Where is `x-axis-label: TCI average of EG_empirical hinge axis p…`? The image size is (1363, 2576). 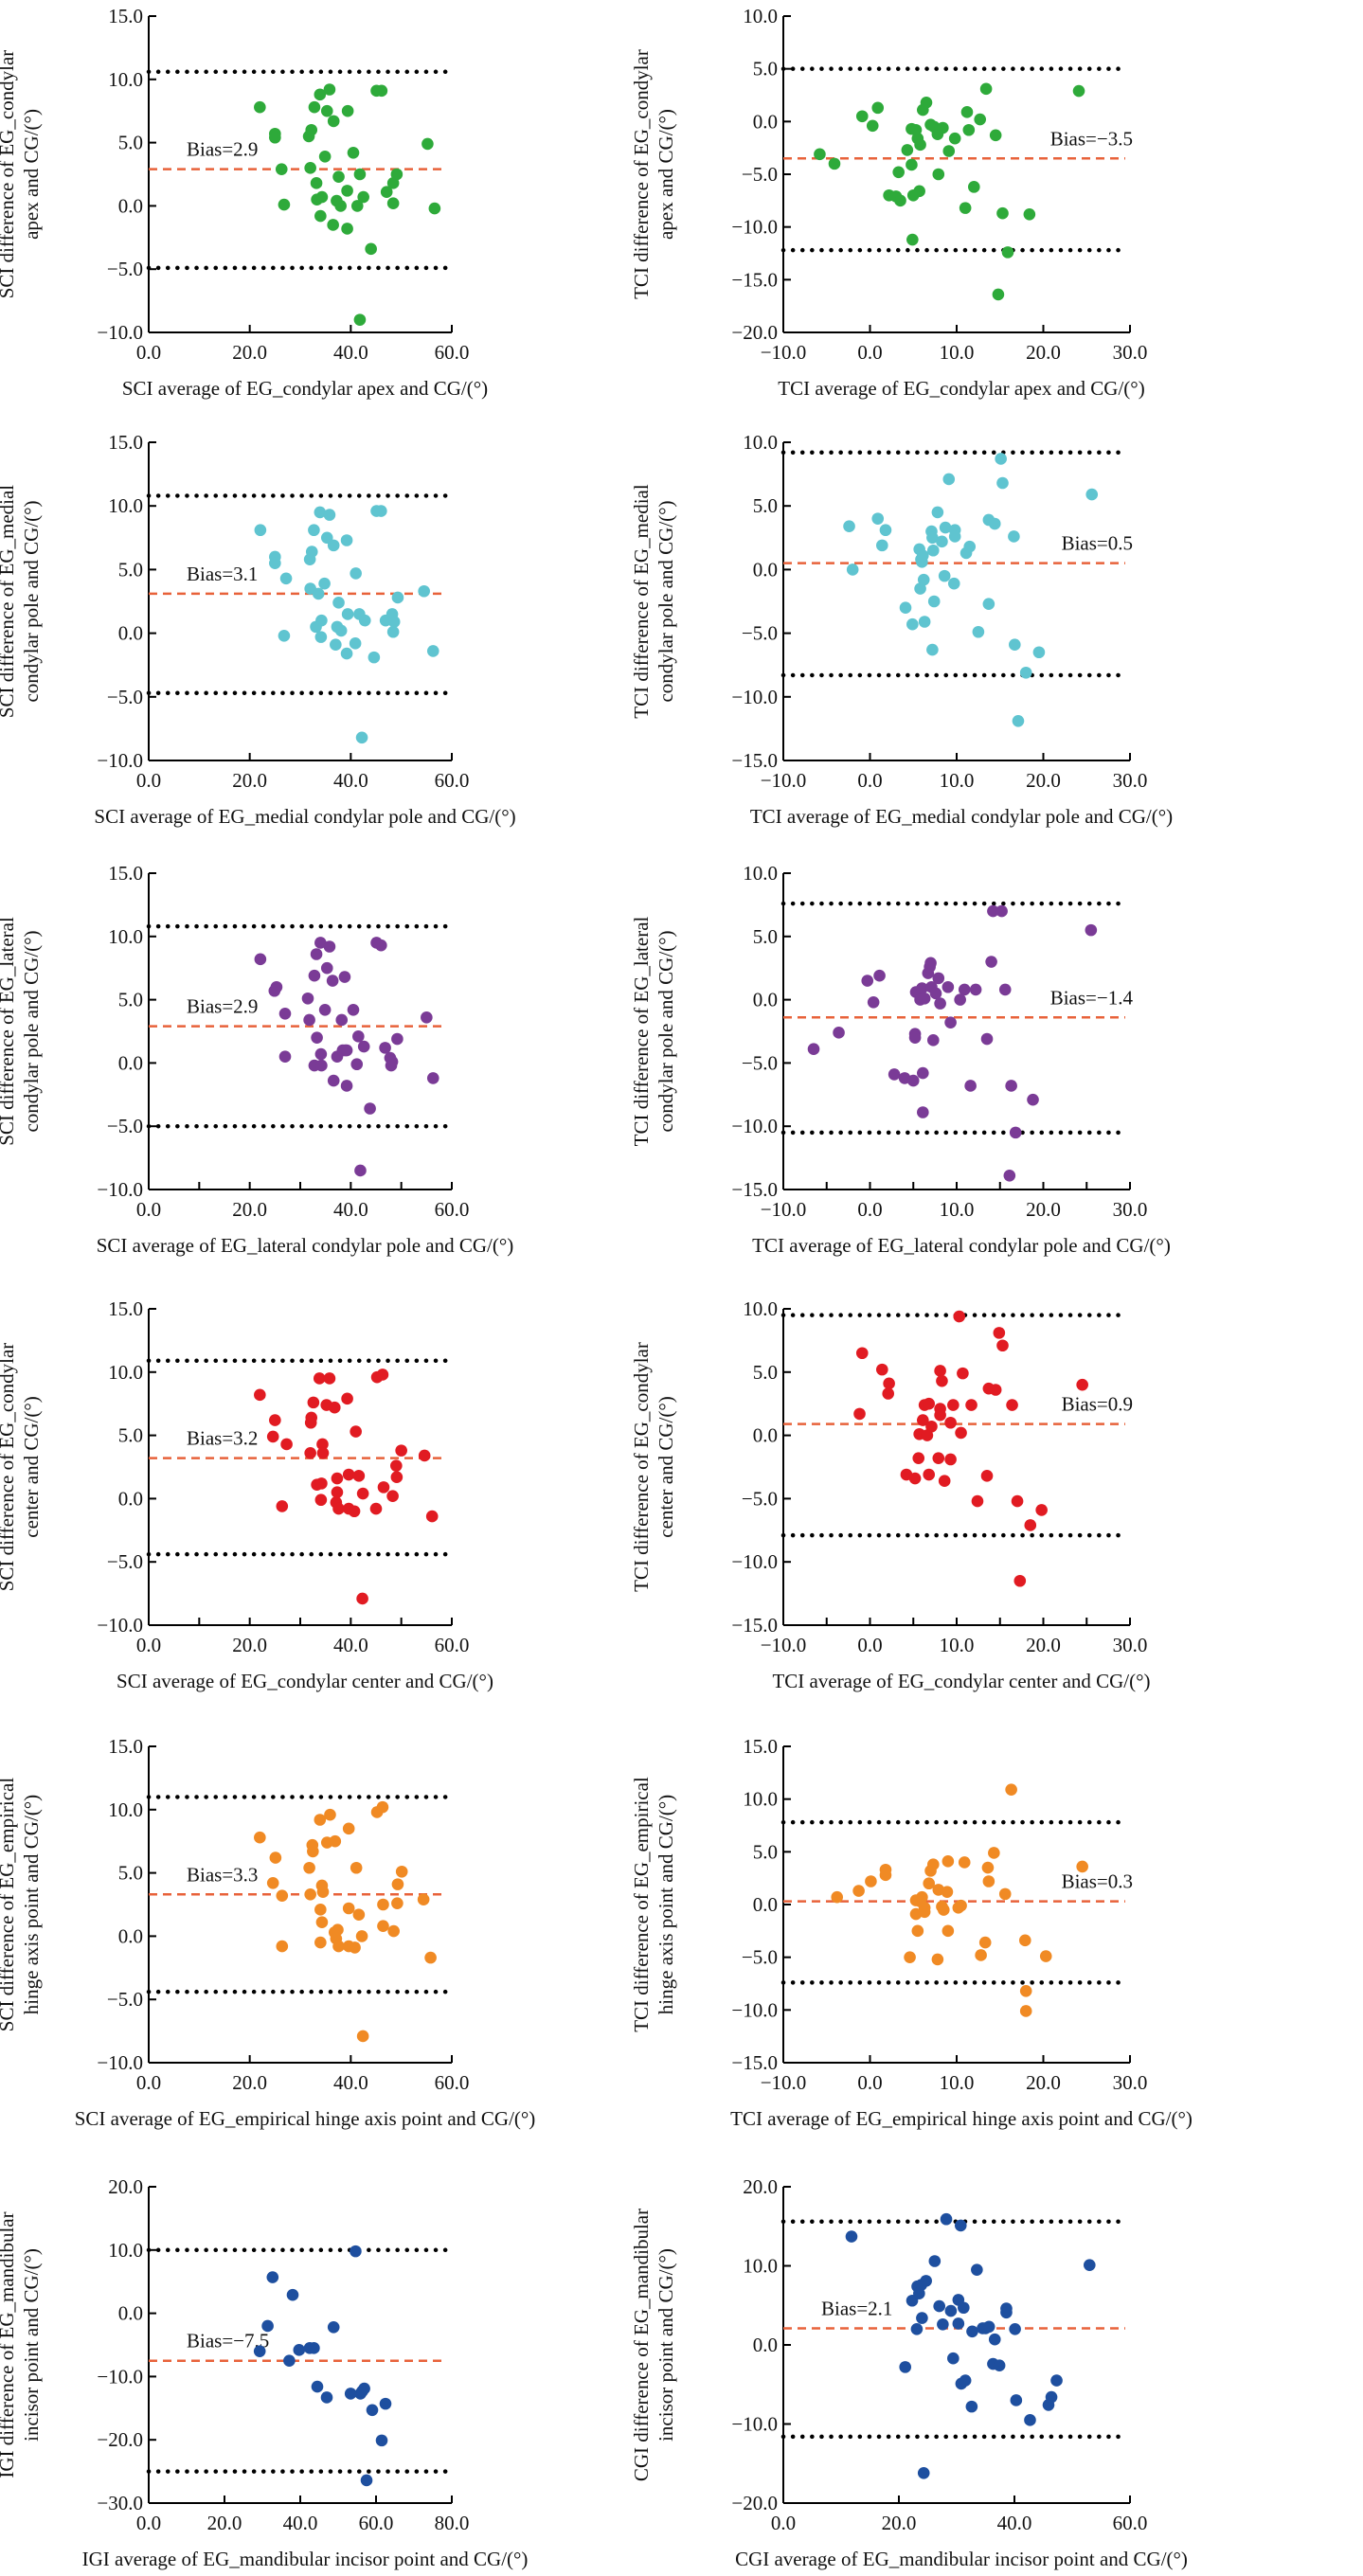 x-axis-label: TCI average of EG_empirical hinge axis p… is located at coordinates (961, 2118).